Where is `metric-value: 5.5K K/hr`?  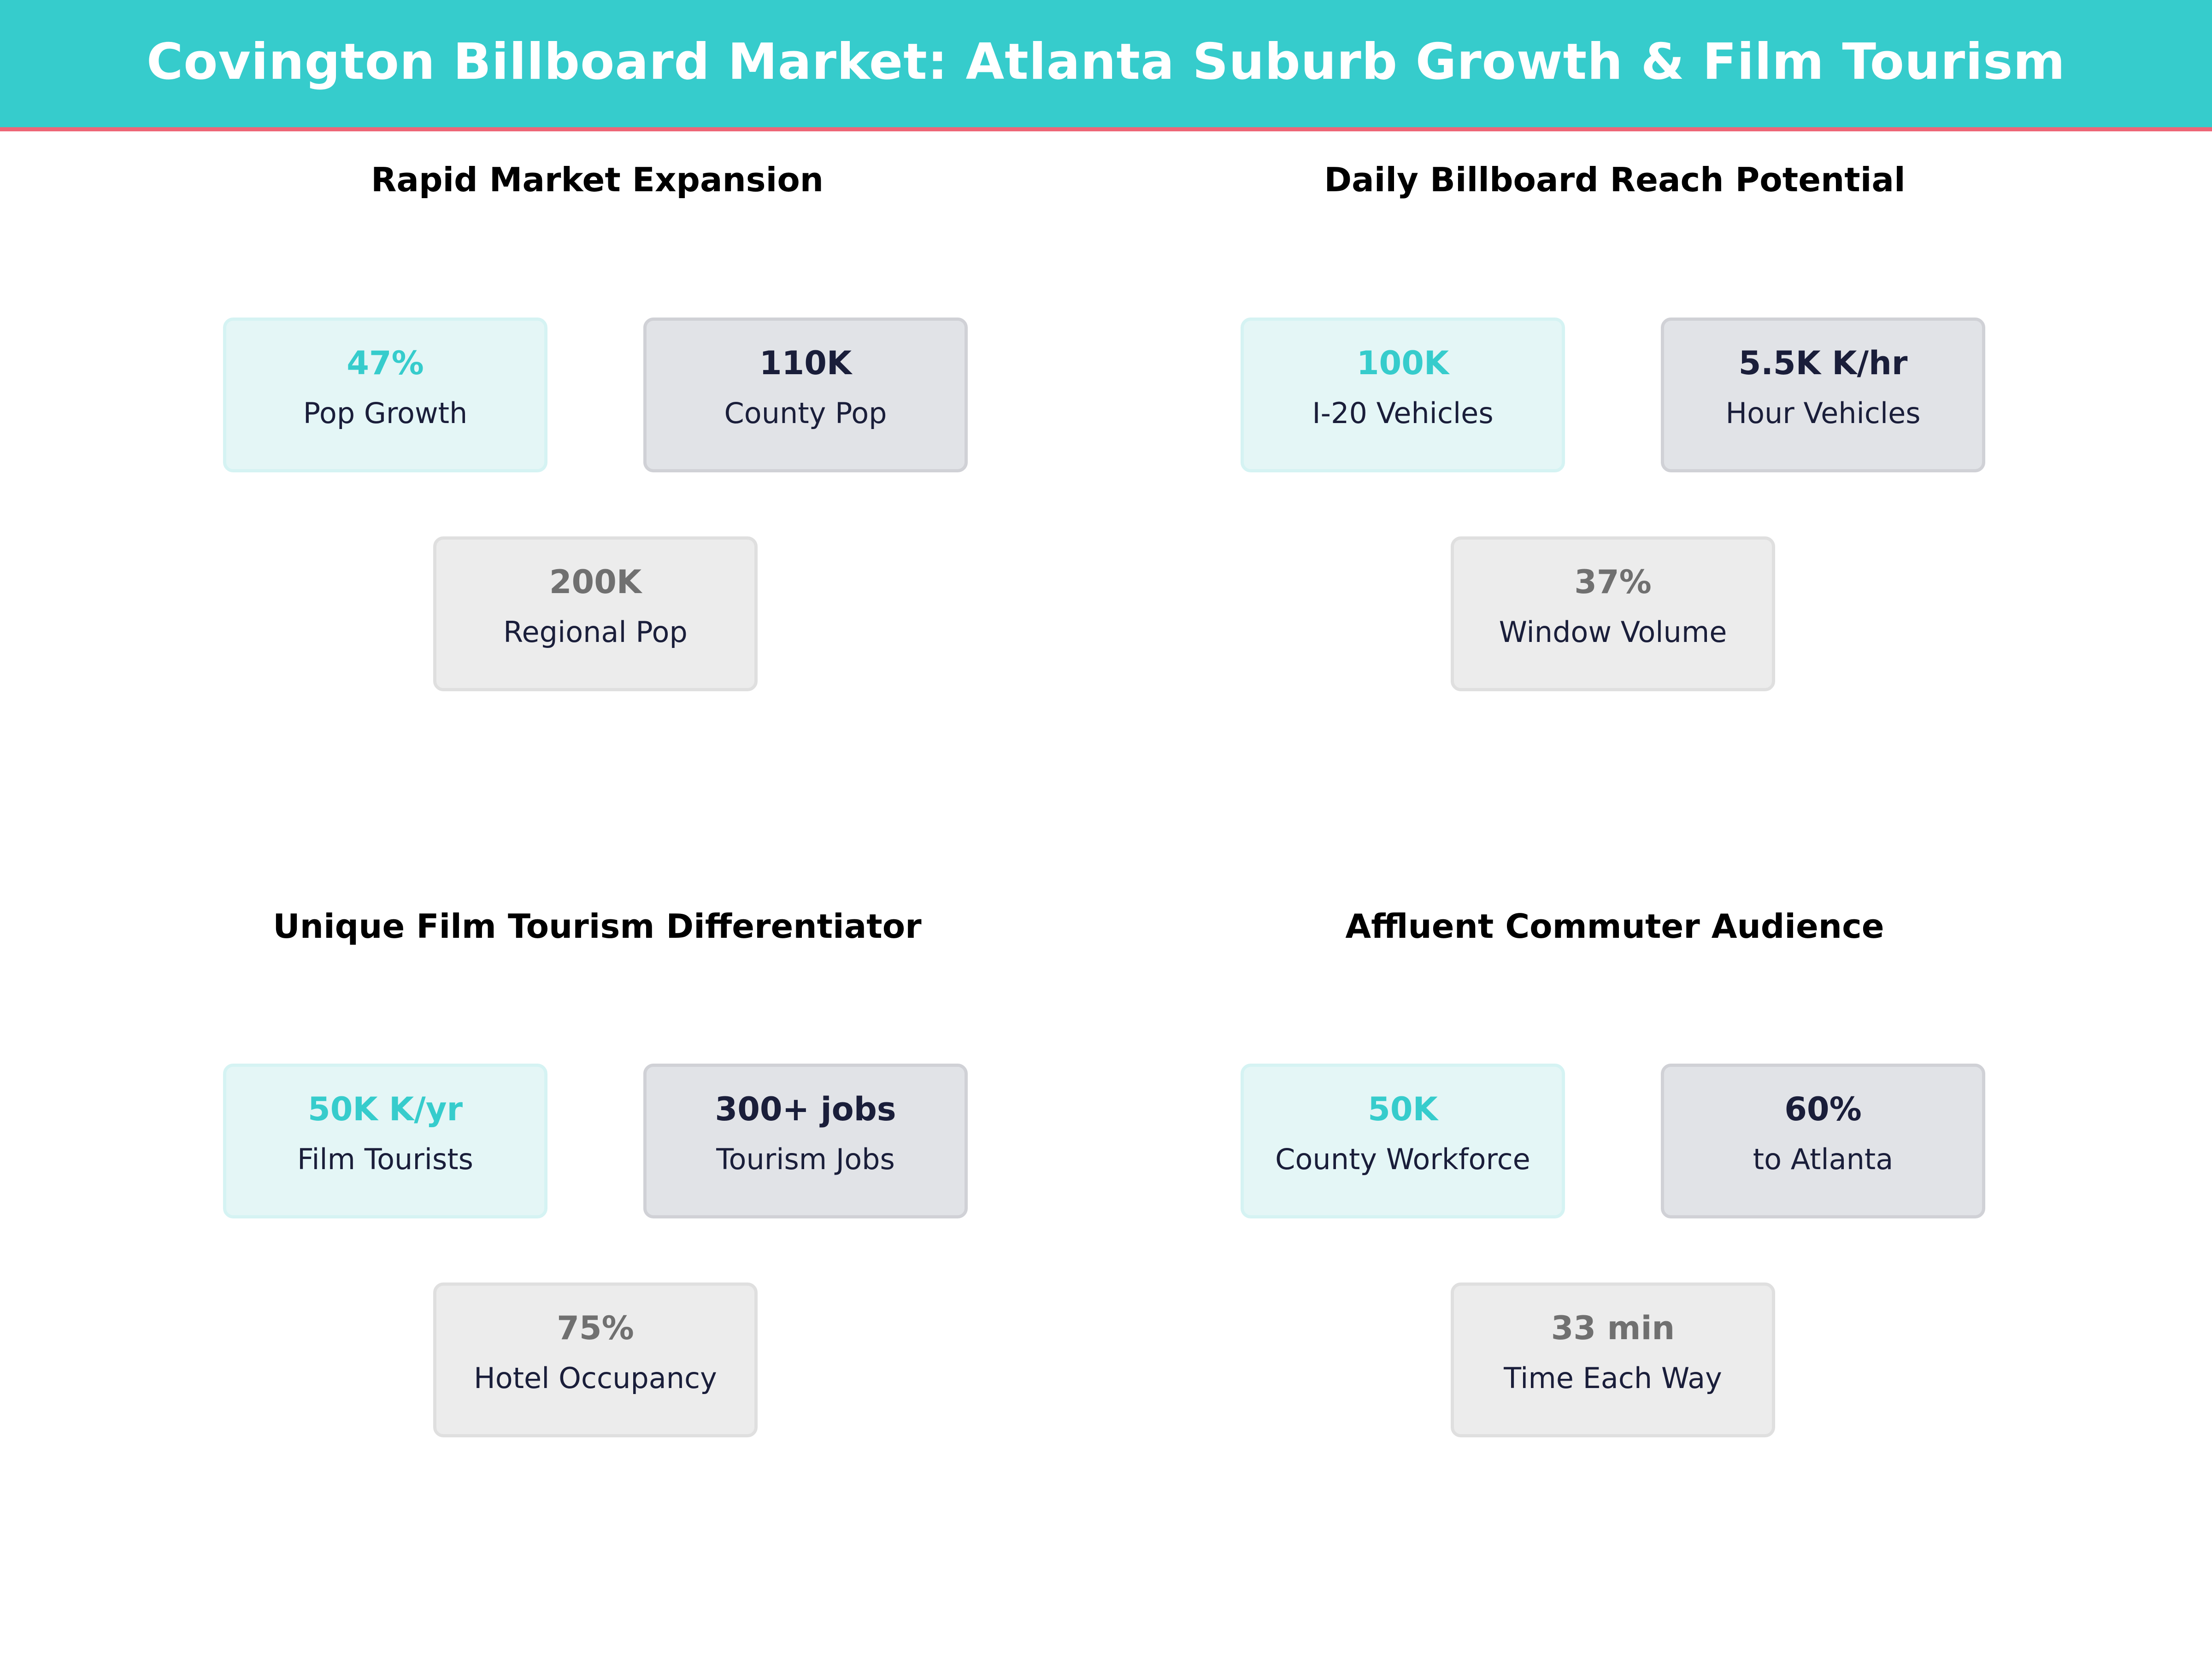
metric-value: 5.5K K/hr is located at coordinates (1823, 363).